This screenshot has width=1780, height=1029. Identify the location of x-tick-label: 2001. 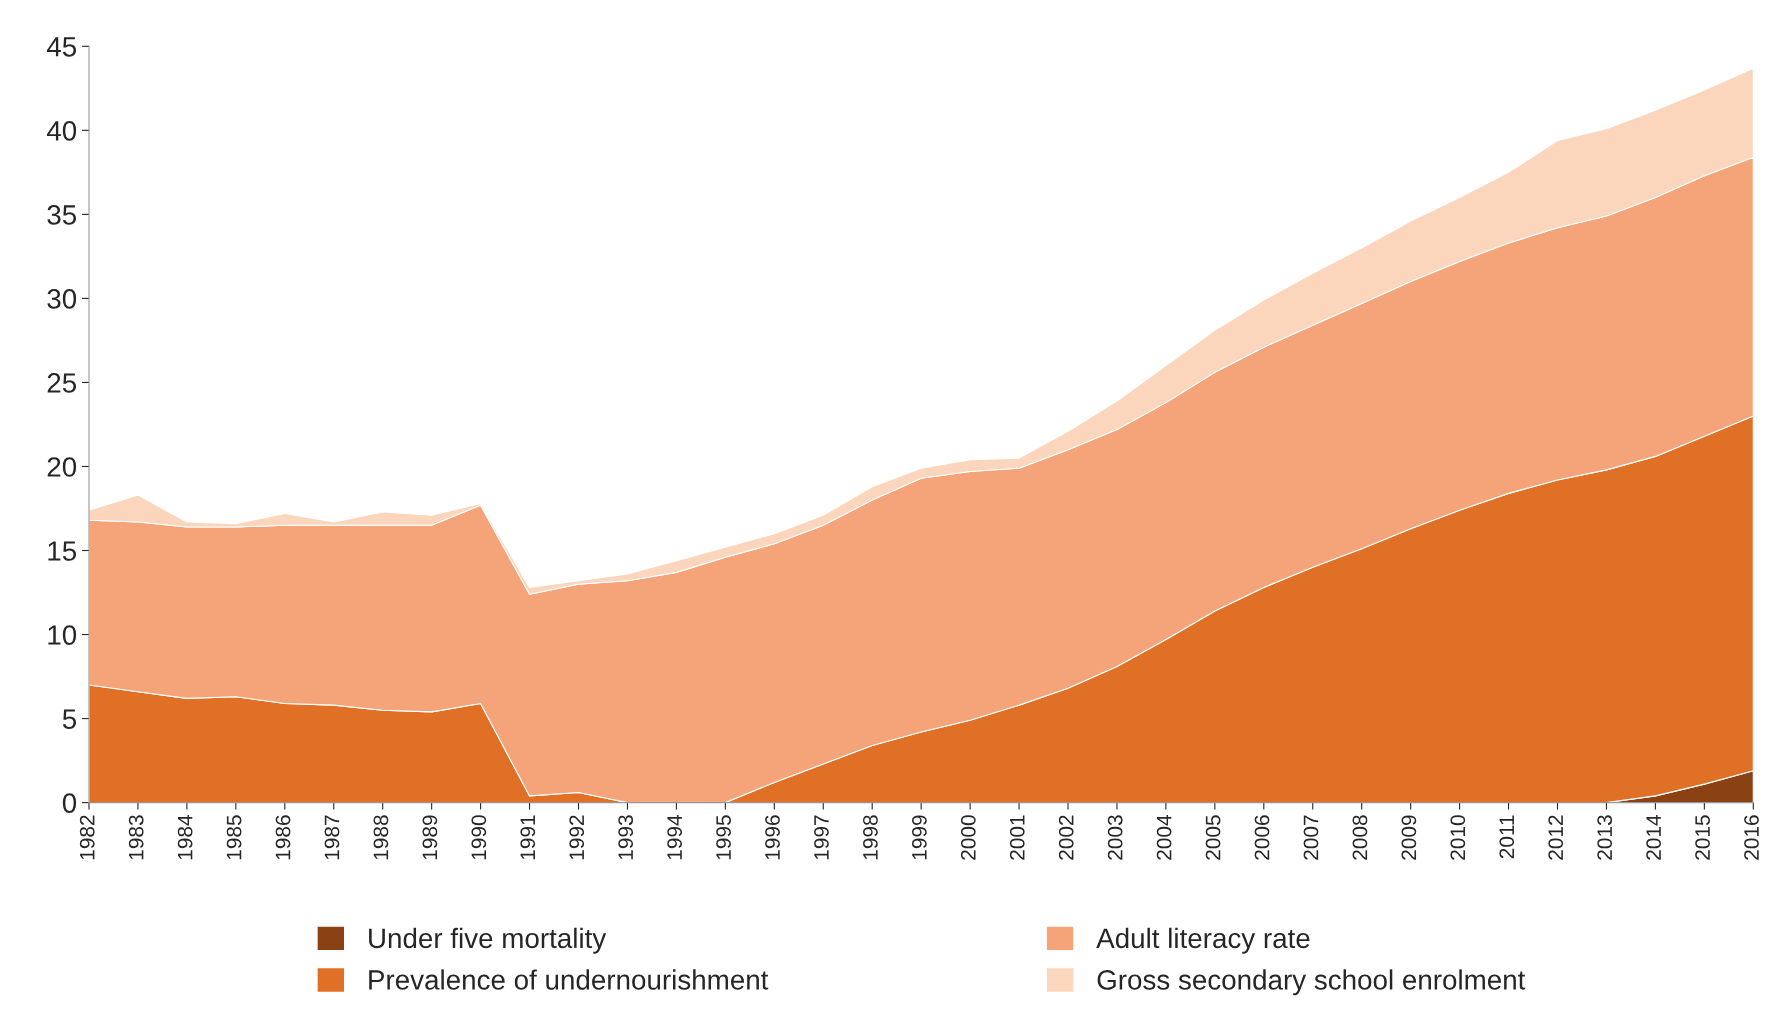
(1017, 837).